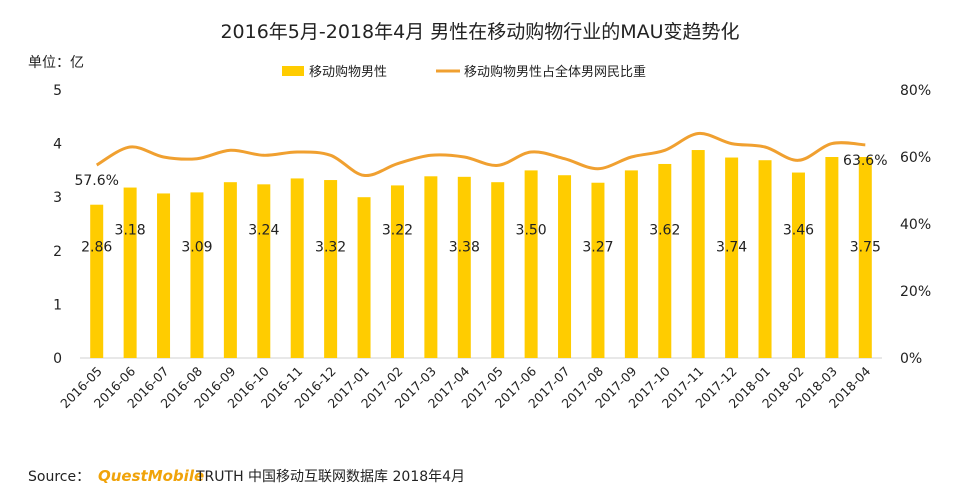 The image size is (960, 496). What do you see at coordinates (865, 161) in the screenshot?
I see `line-data-label: 63.6%` at bounding box center [865, 161].